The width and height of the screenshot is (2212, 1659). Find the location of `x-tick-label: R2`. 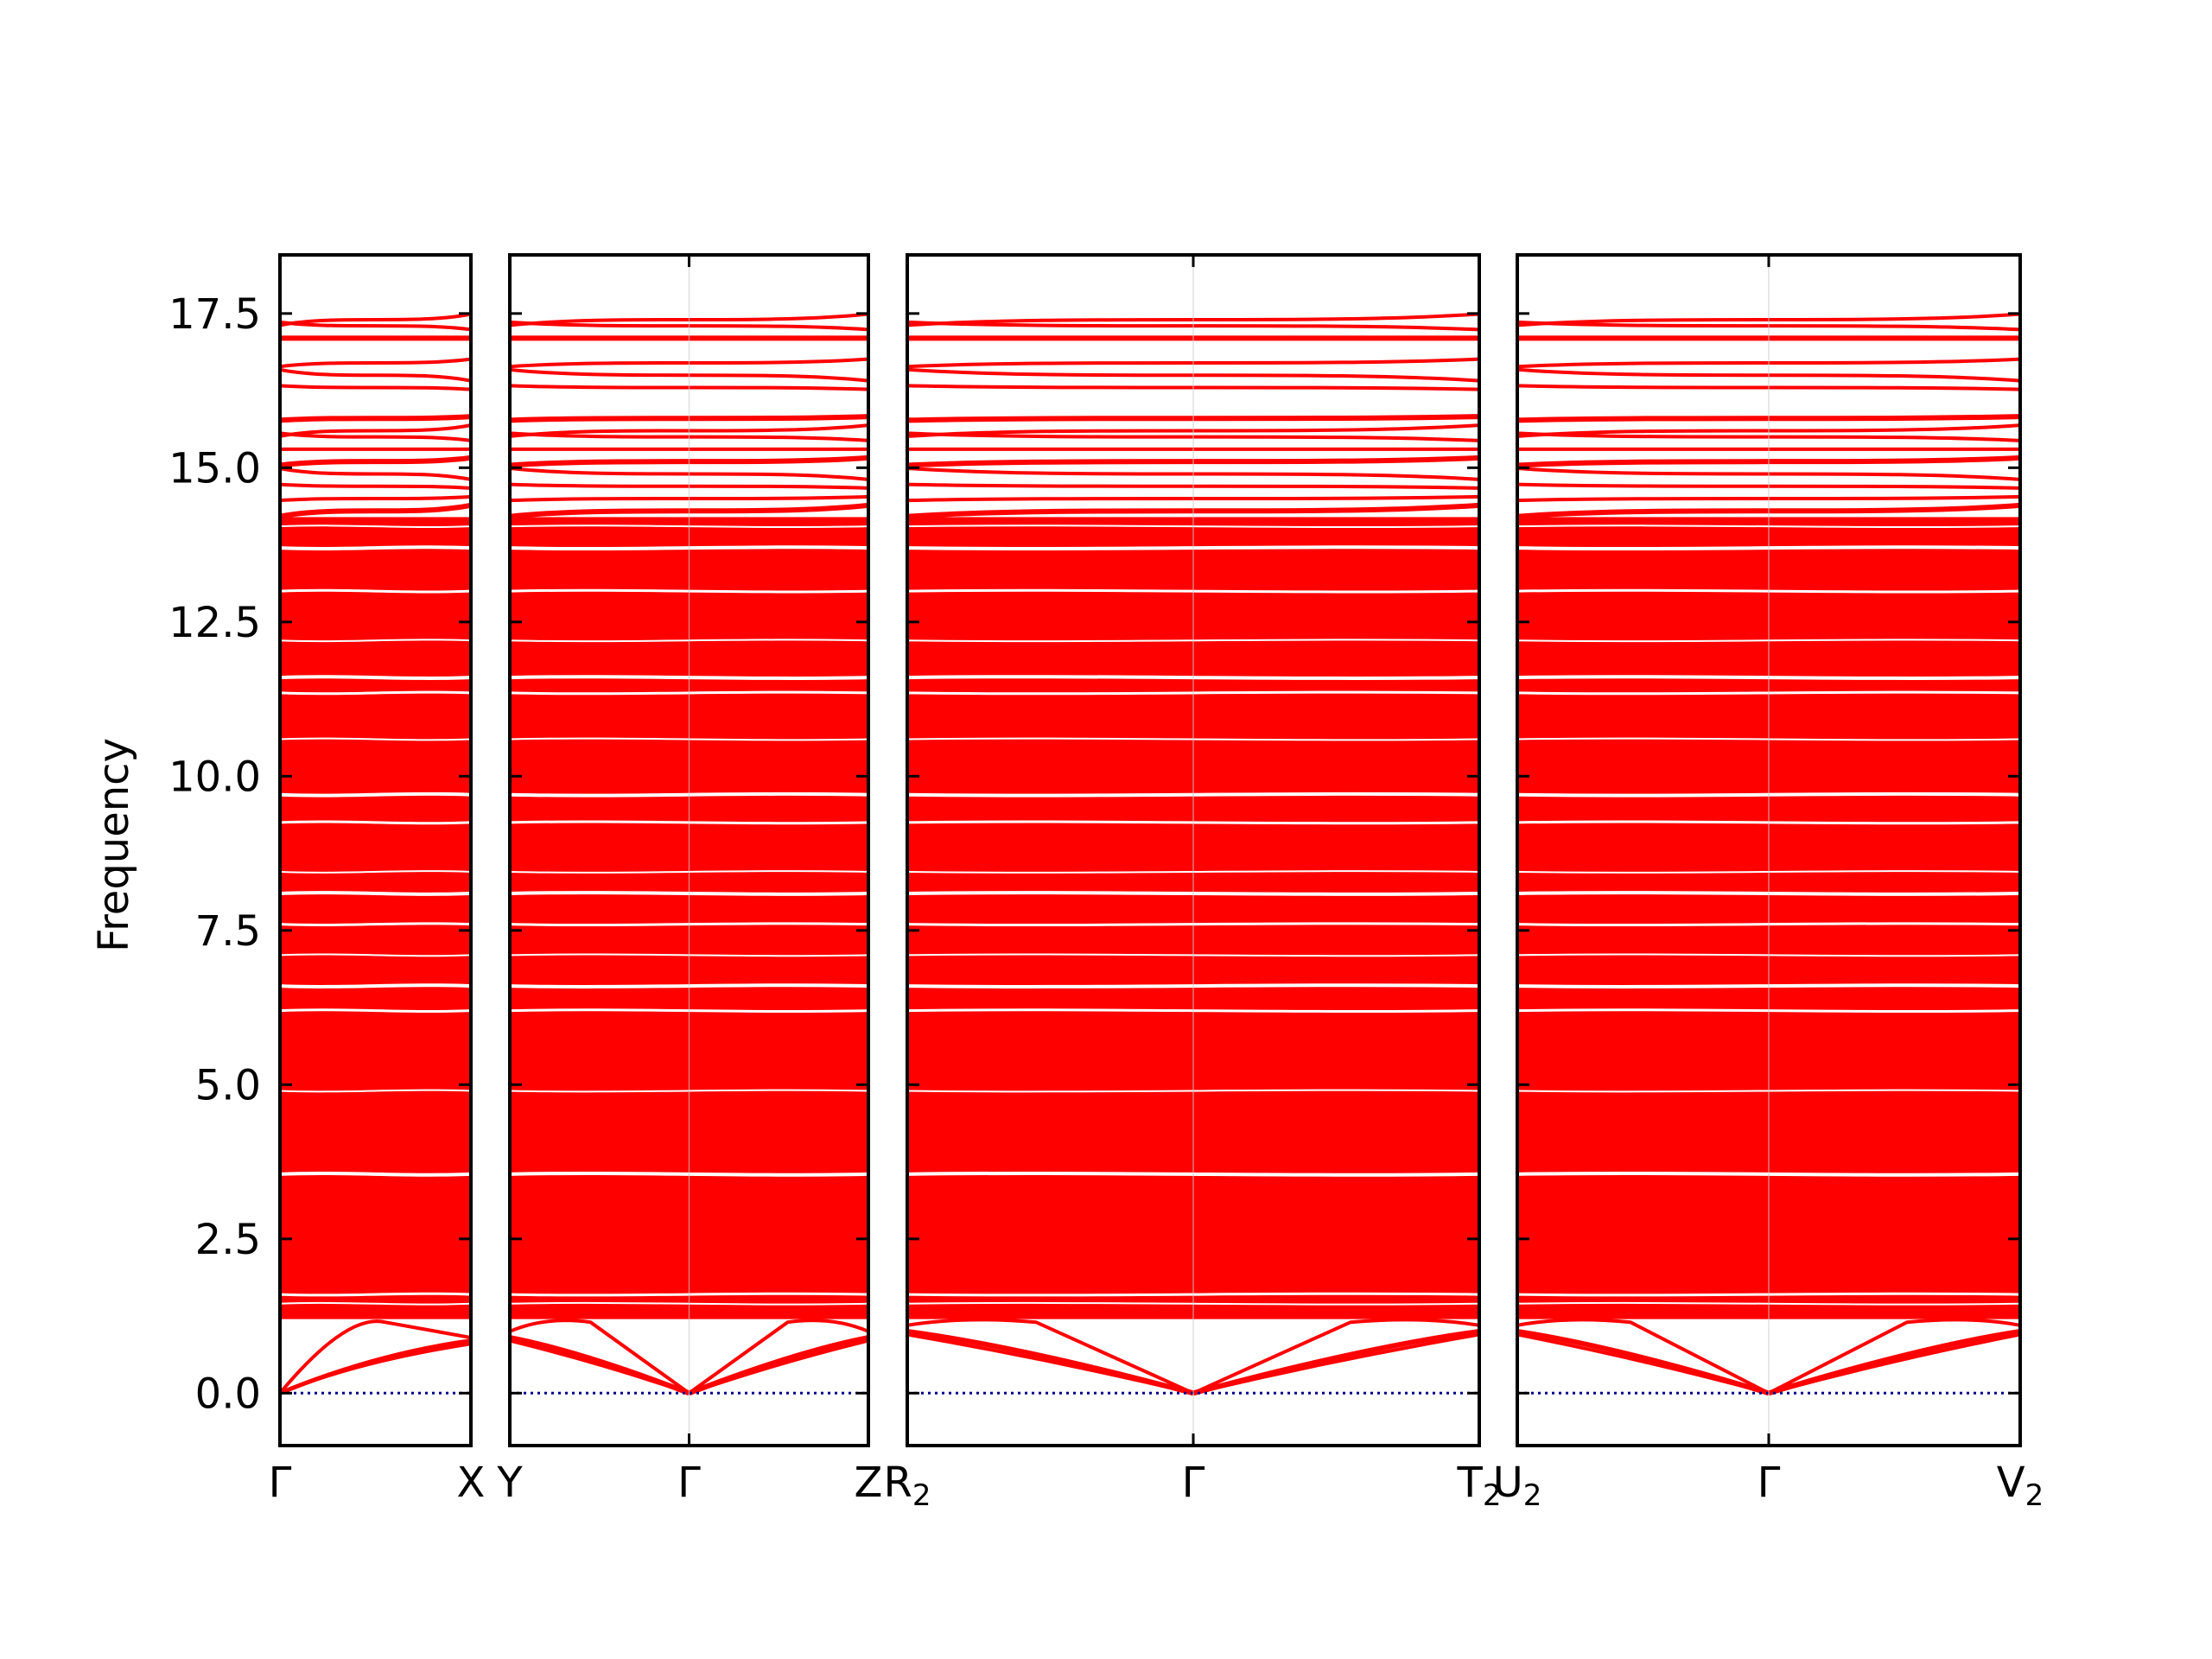

x-tick-label: R2 is located at coordinates (907, 1486).